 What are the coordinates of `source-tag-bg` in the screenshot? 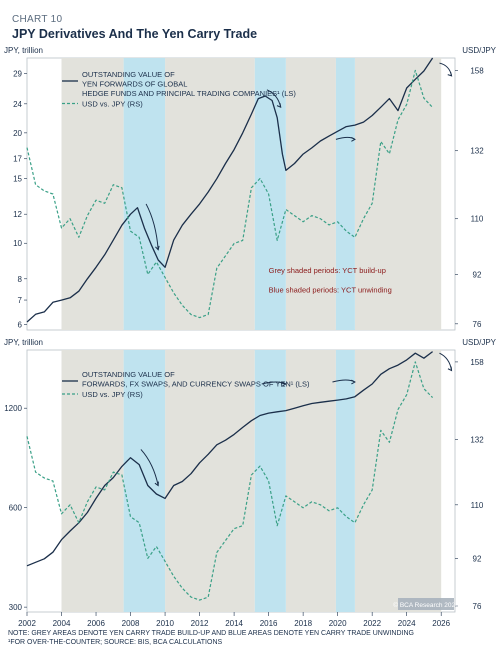 It's located at (426, 604).